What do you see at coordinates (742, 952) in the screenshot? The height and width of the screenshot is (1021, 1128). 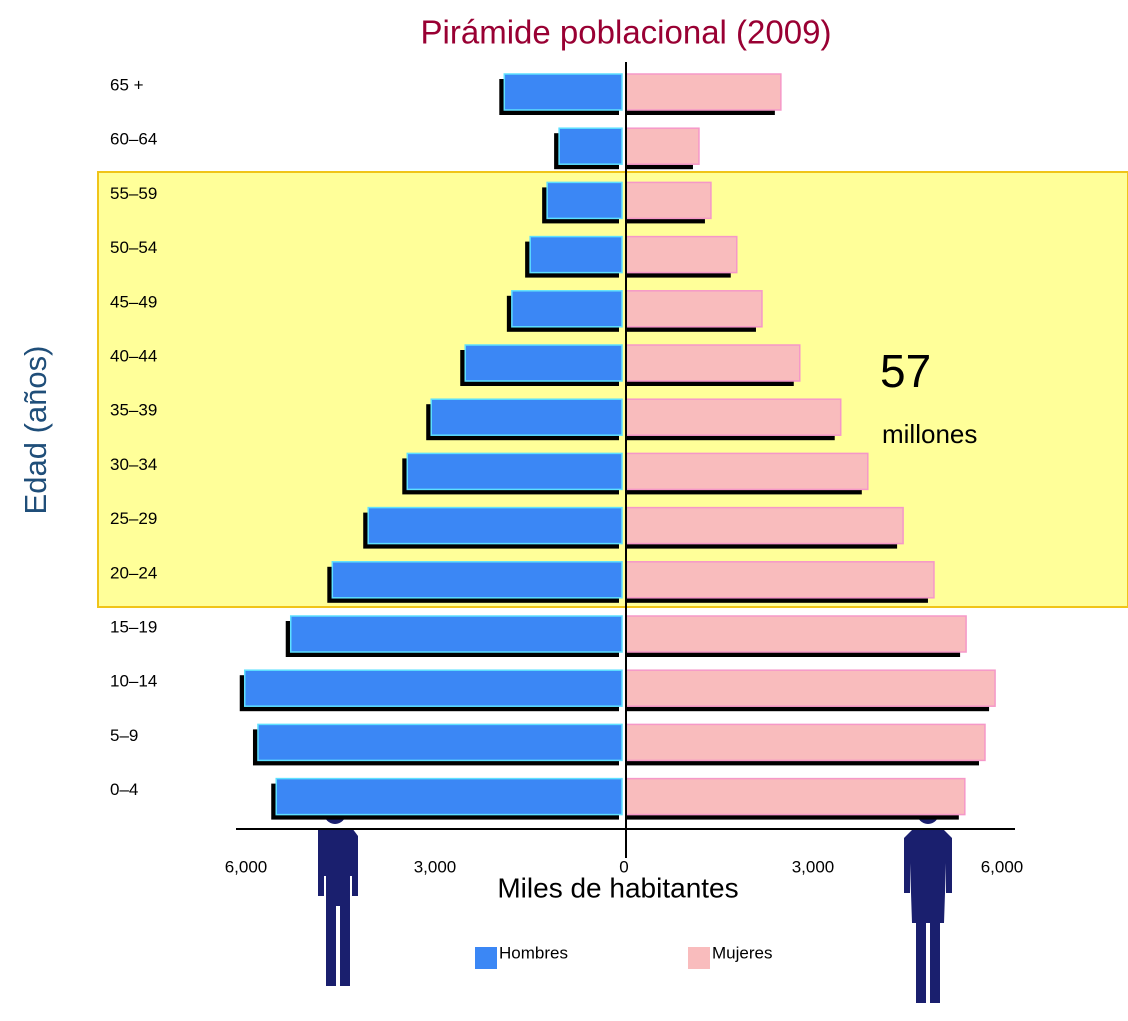 I see `legend-label: Mujeres` at bounding box center [742, 952].